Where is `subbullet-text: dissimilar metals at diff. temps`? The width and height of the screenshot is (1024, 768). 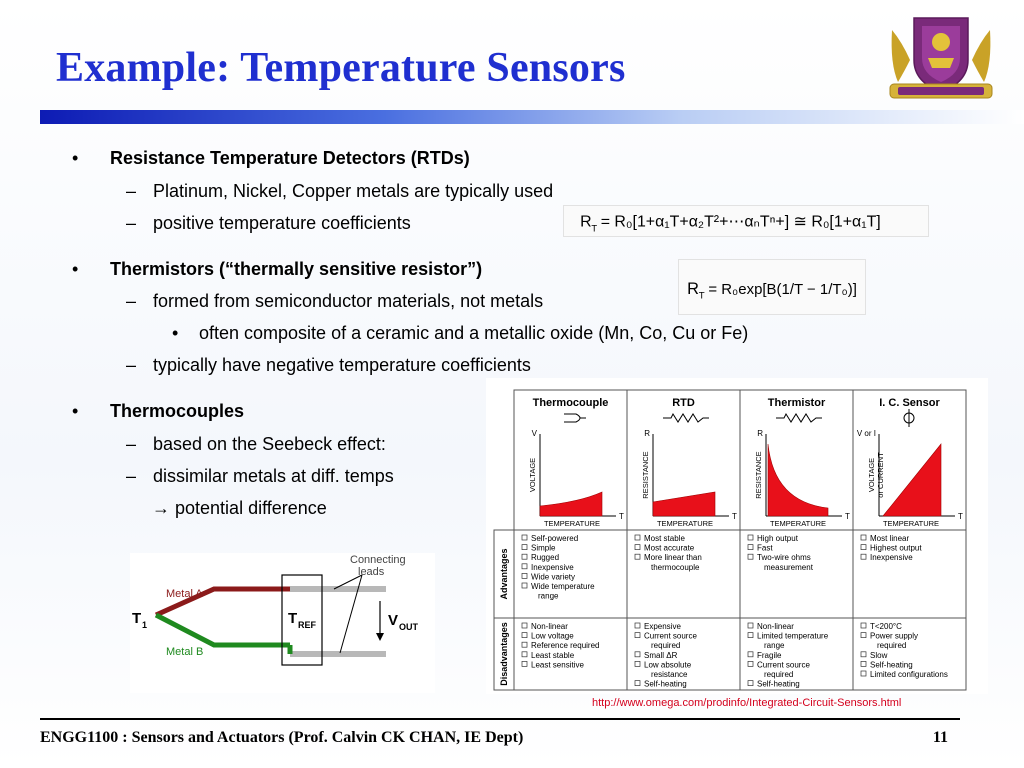
subbullet-text: dissimilar metals at diff. temps is located at coordinates (273, 476).